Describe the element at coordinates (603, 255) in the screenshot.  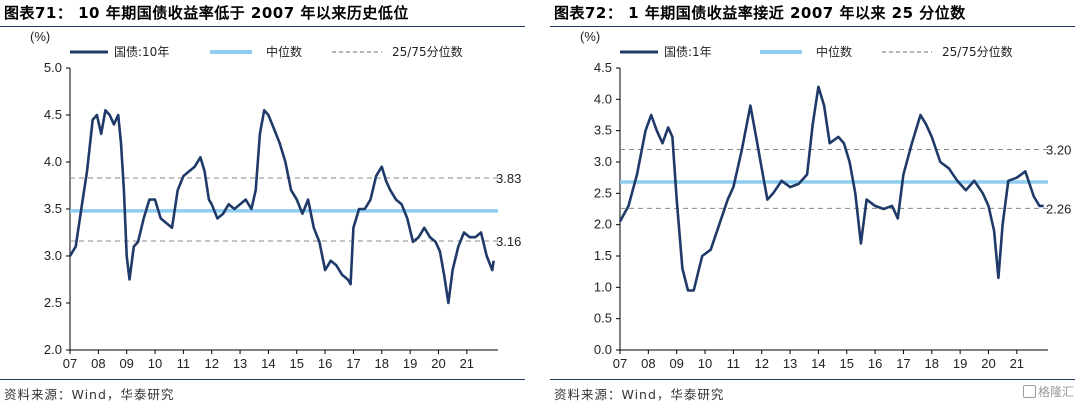
I see `y-tick-label: 1.5` at that location.